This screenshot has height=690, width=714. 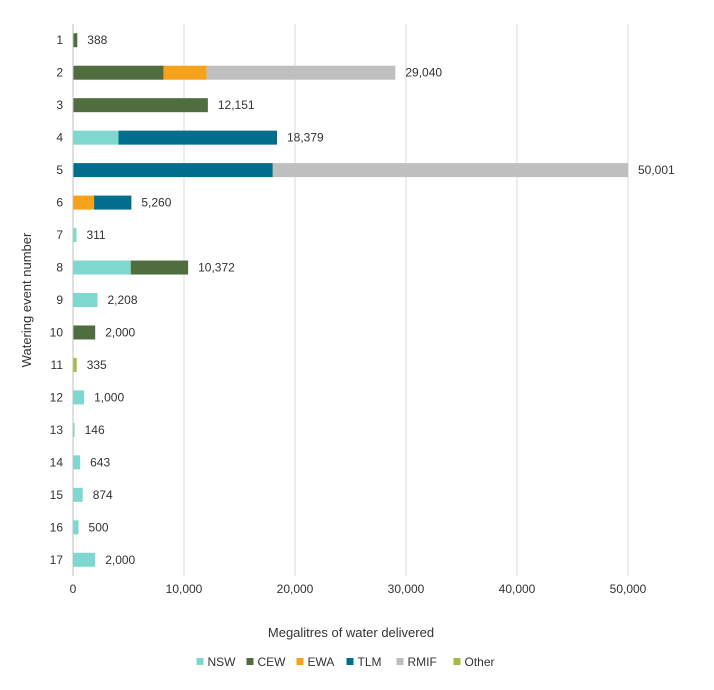 I want to click on y-tick-label: 1, so click(x=59, y=40).